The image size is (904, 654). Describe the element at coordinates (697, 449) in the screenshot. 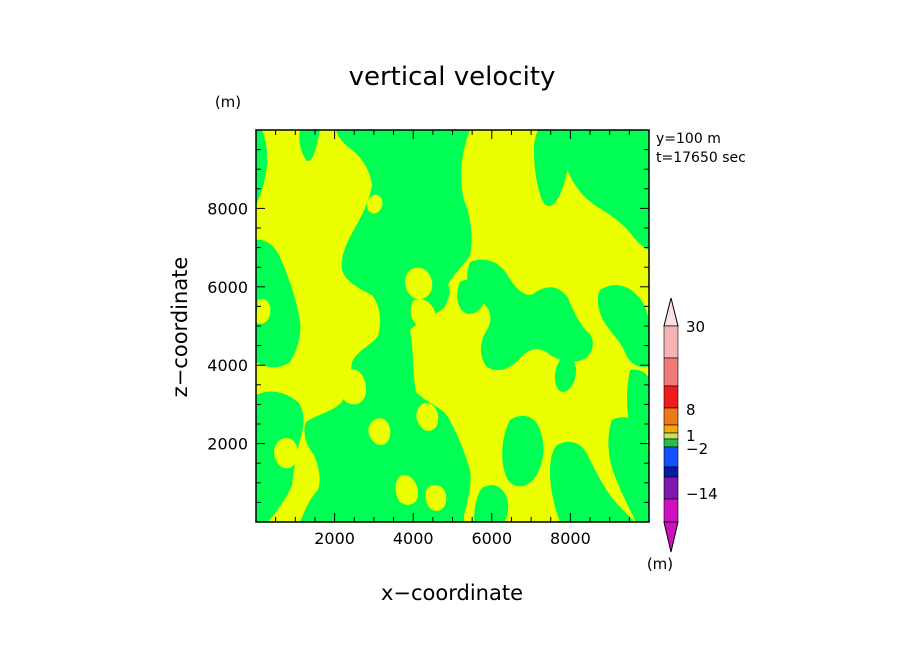

I see `colorbar-label-neg2: −2` at that location.